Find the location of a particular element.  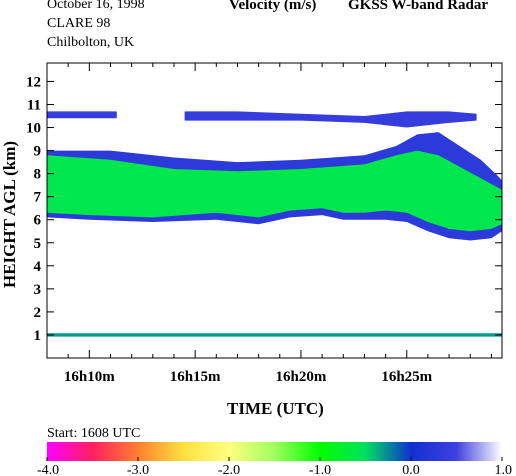

colorbar-tick-label: 1.0 is located at coordinates (504, 469).